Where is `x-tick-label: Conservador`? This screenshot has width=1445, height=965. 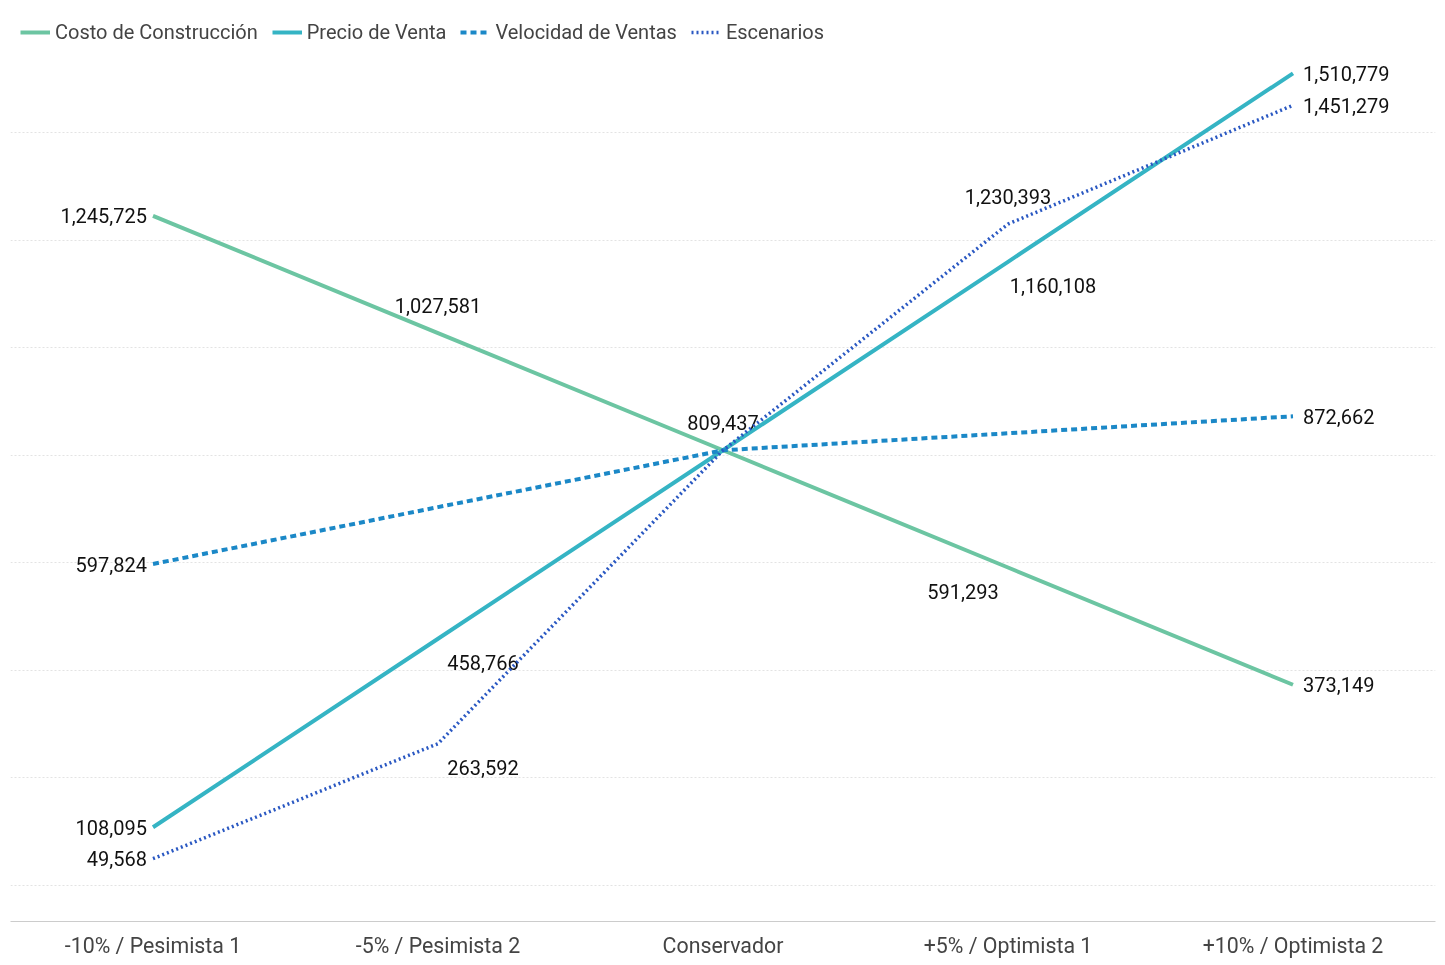
x-tick-label: Conservador is located at coordinates (723, 945).